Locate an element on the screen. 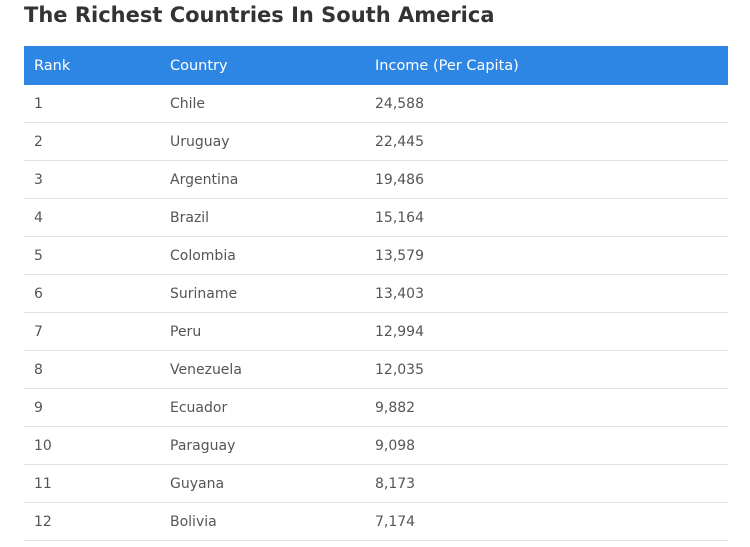 Image resolution: width=750 pixels, height=547 pixels. column-header-rank: Rank is located at coordinates (92, 65).